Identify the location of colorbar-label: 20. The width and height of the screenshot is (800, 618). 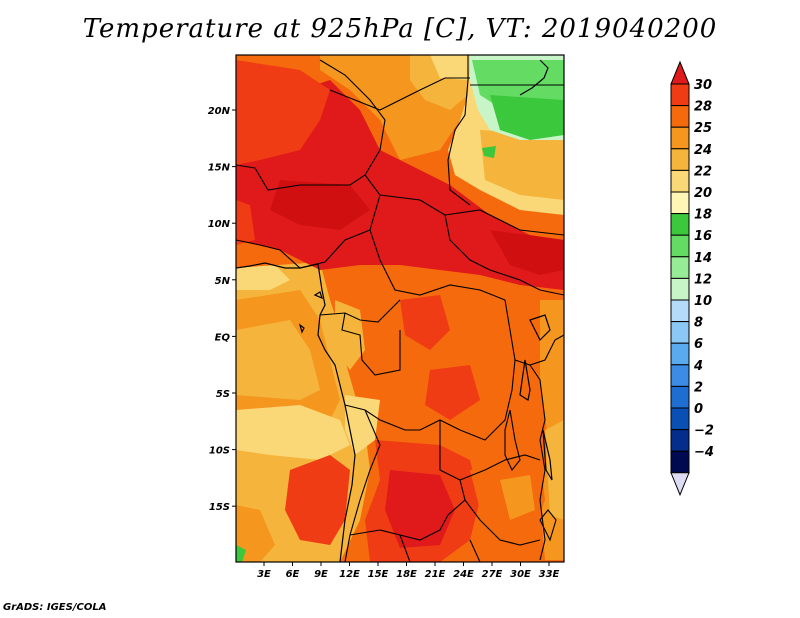
(703, 193).